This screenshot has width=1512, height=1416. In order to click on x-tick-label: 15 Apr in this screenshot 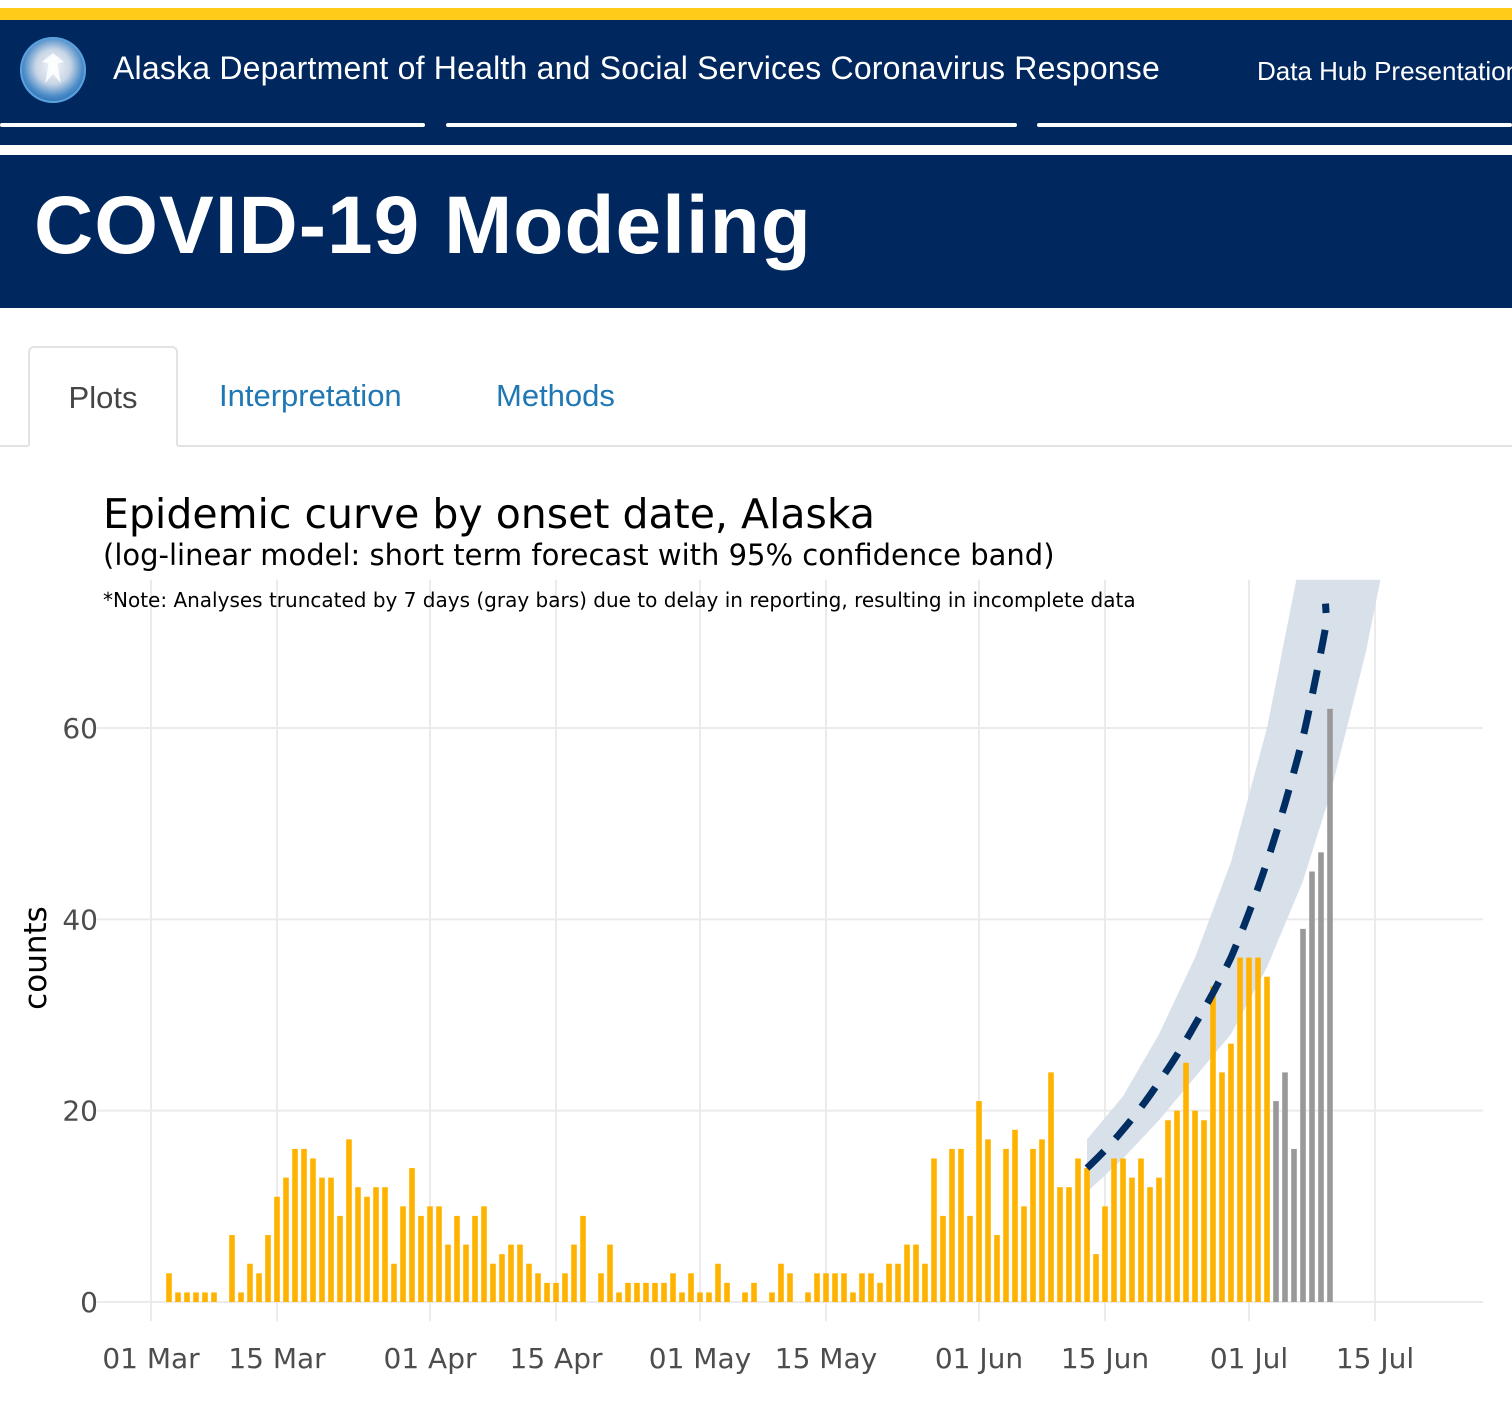, I will do `click(556, 1358)`.